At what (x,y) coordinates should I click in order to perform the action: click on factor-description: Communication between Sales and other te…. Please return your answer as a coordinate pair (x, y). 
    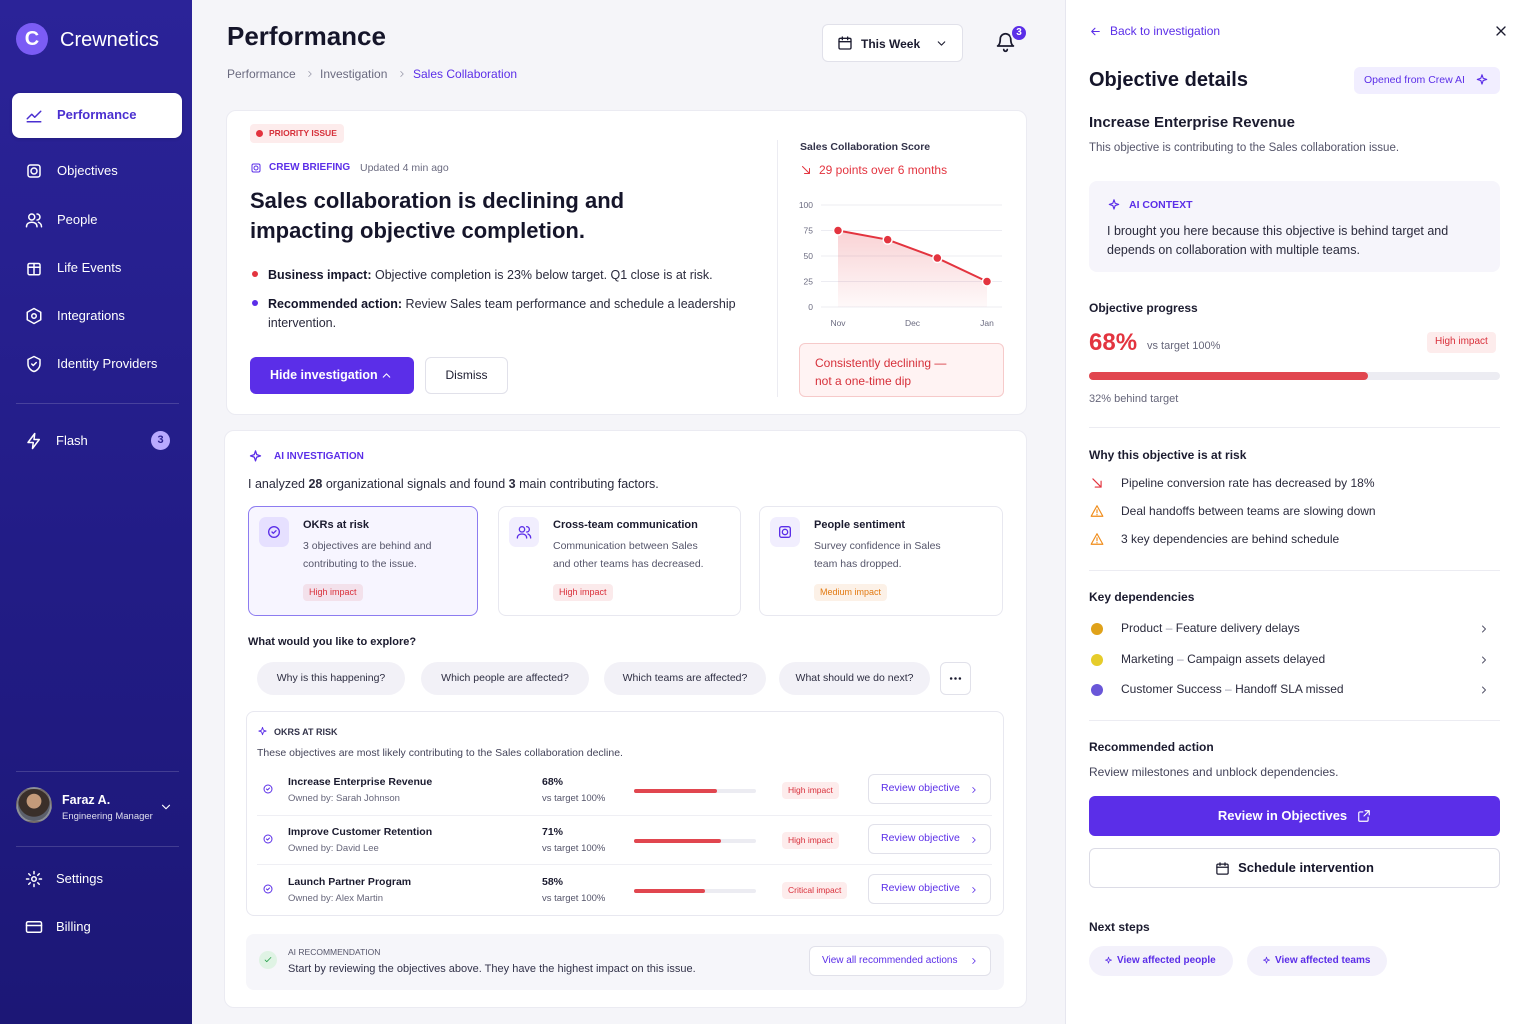
    Looking at the image, I should click on (628, 555).